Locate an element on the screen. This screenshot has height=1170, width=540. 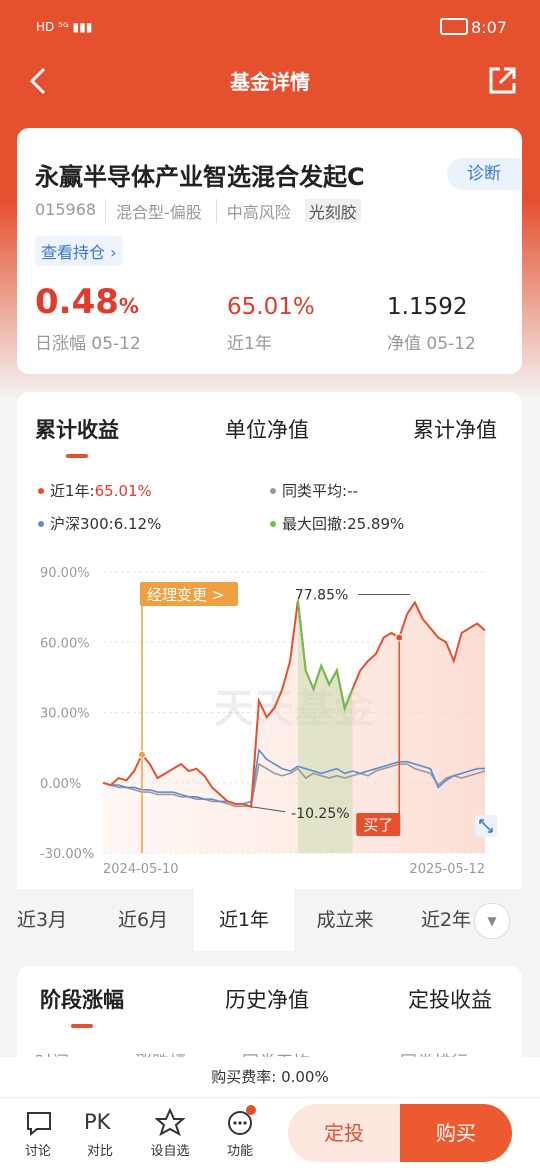
stat-label: 近1年 is located at coordinates (249, 344).